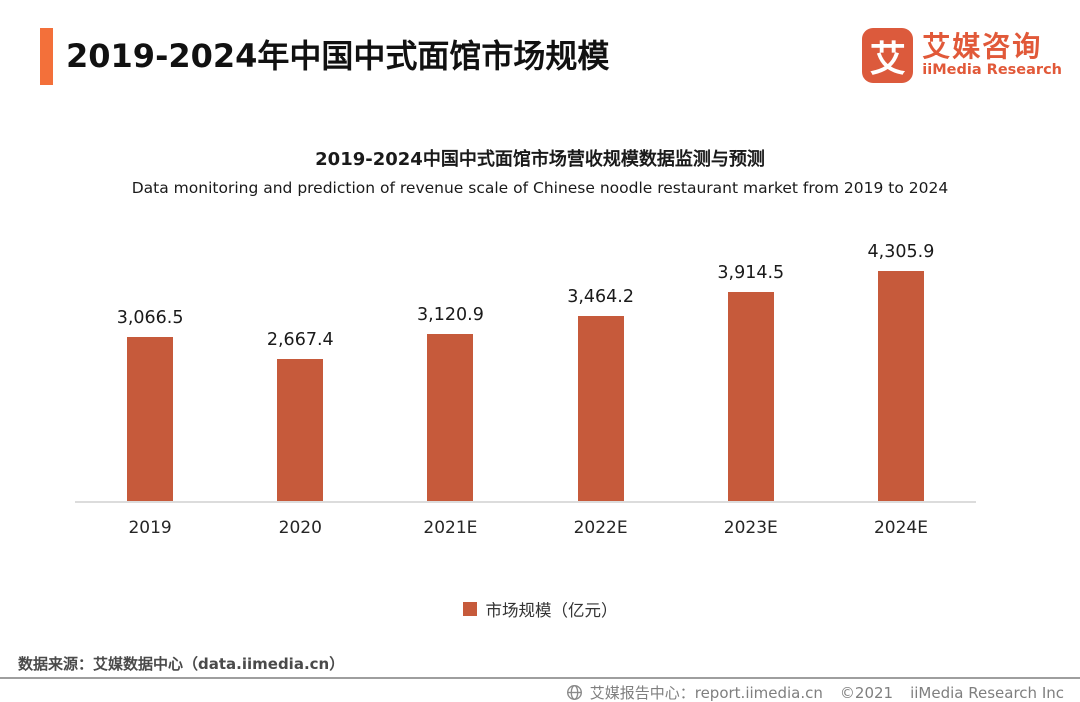 Image resolution: width=1080 pixels, height=702 pixels. I want to click on footer-report-center: 艾媒报告中心：report.iimedia.cn, so click(706, 693).